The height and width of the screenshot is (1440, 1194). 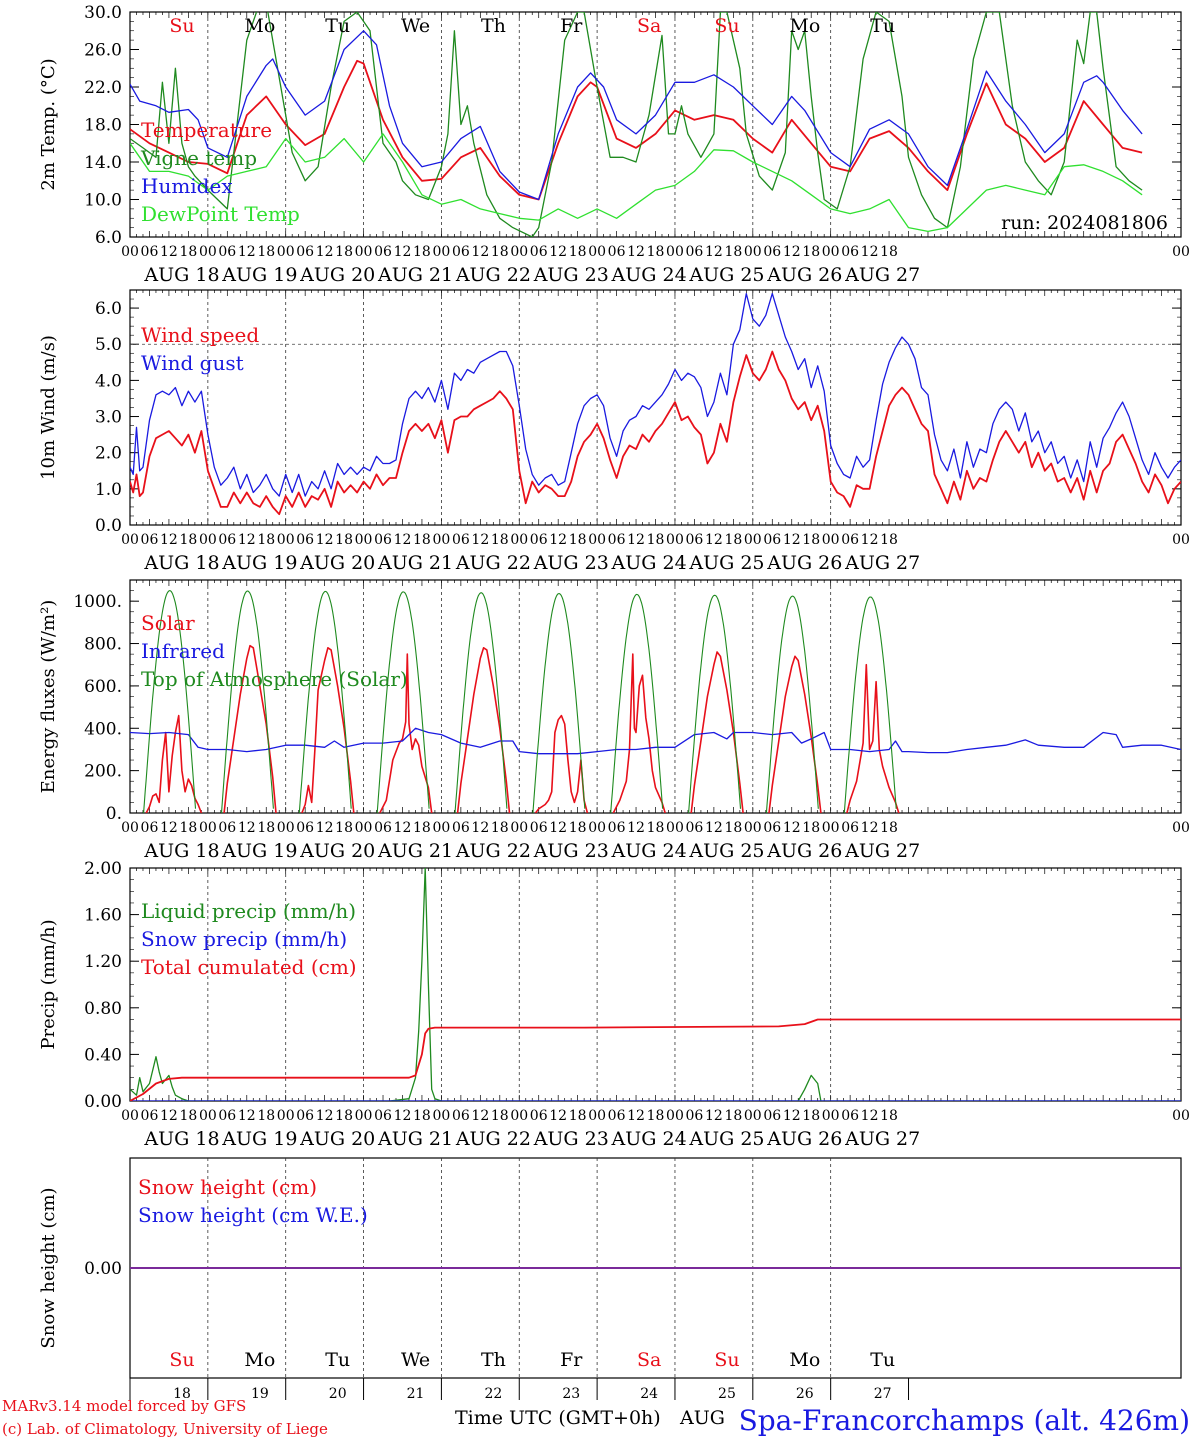 What do you see at coordinates (114, 814) in the screenshot?
I see `y-tick-label: 0.` at bounding box center [114, 814].